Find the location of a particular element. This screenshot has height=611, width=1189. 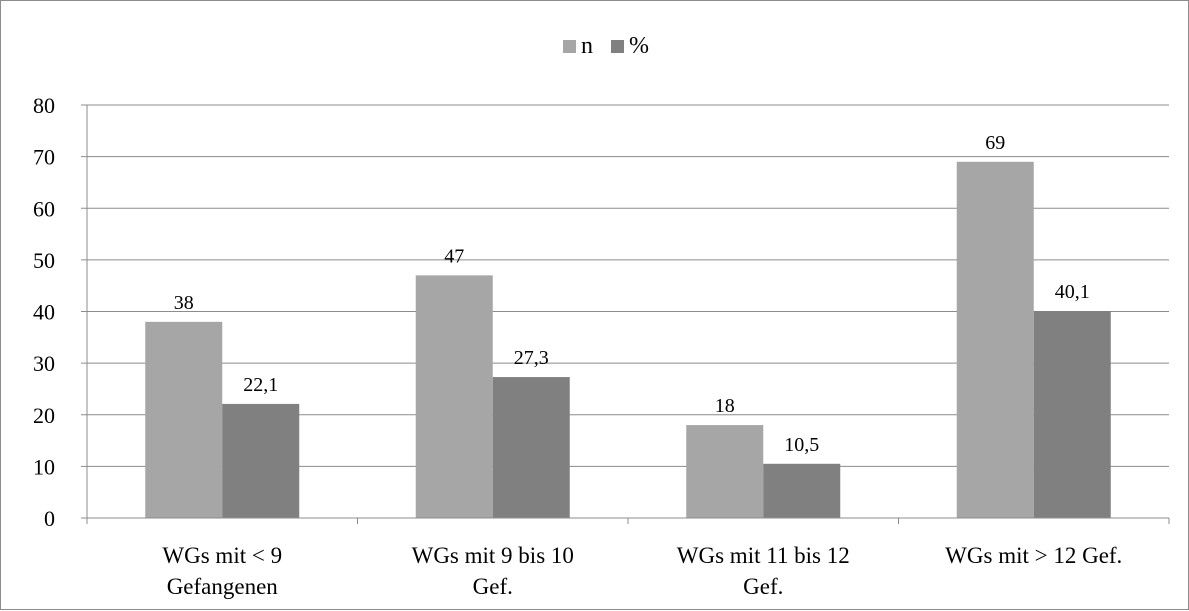

y-tick-label: 0 is located at coordinates (49, 518).